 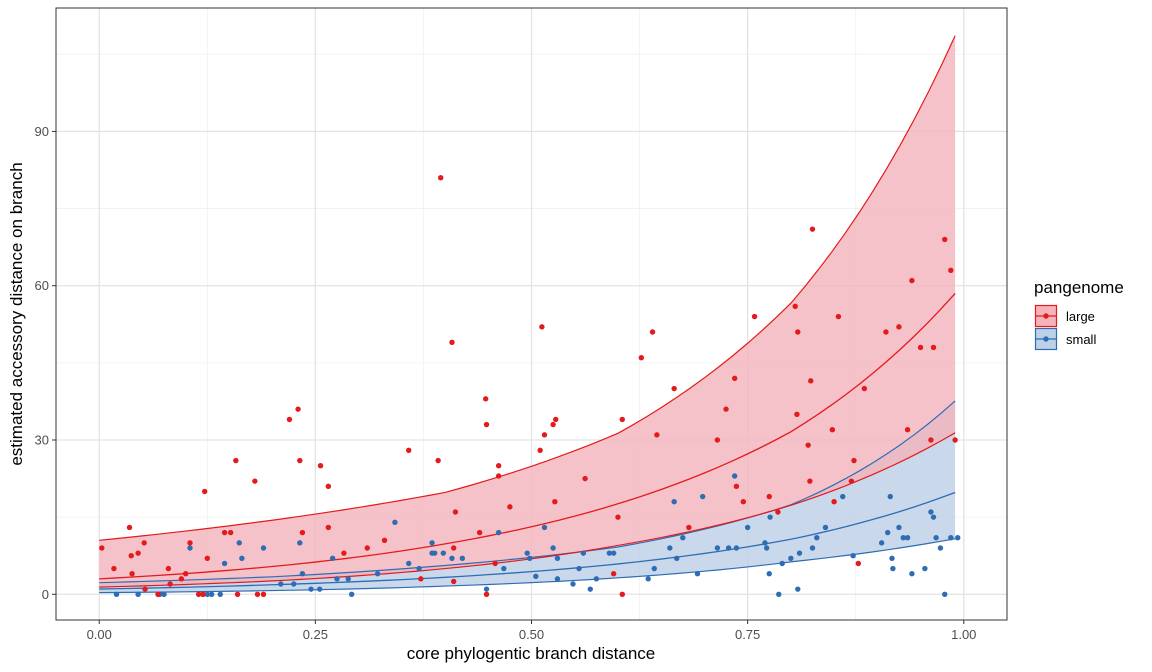 I want to click on y-tick-label: 90, so click(x=42, y=131).